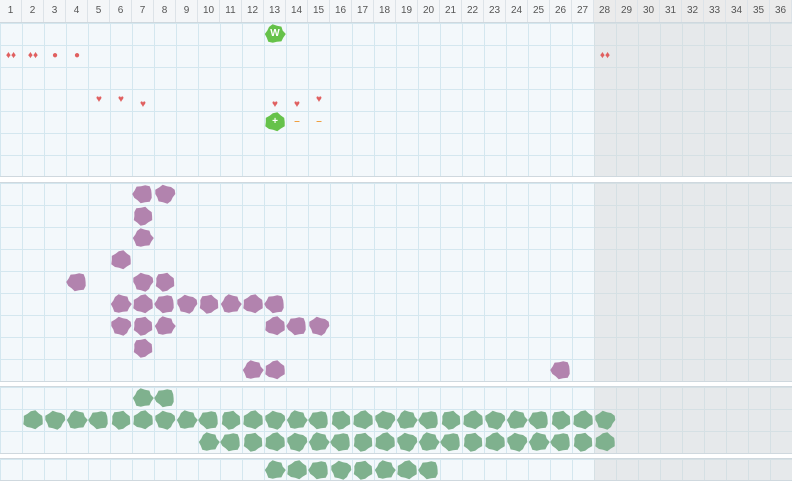 This screenshot has height=481, width=792. Describe the element at coordinates (759, 11) in the screenshot. I see `column-header-35: 35` at that location.